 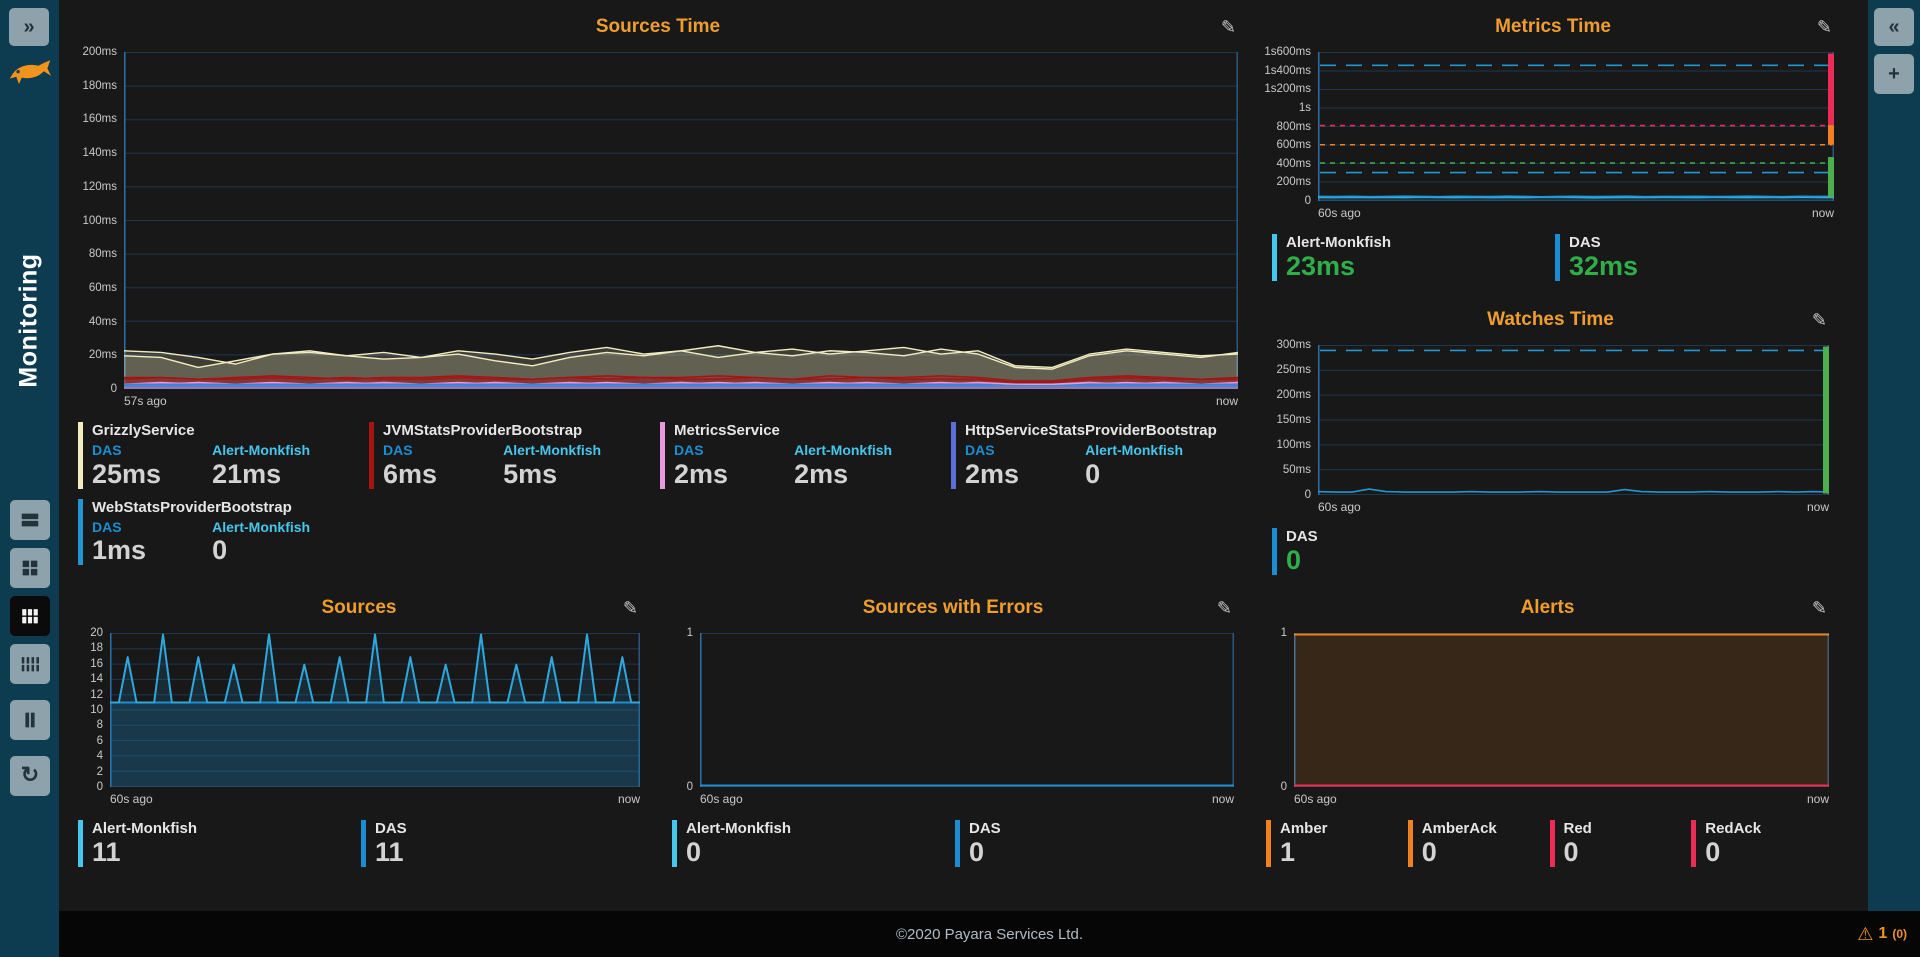 I want to click on y-tick-label: 800ms, so click(x=1293, y=126).